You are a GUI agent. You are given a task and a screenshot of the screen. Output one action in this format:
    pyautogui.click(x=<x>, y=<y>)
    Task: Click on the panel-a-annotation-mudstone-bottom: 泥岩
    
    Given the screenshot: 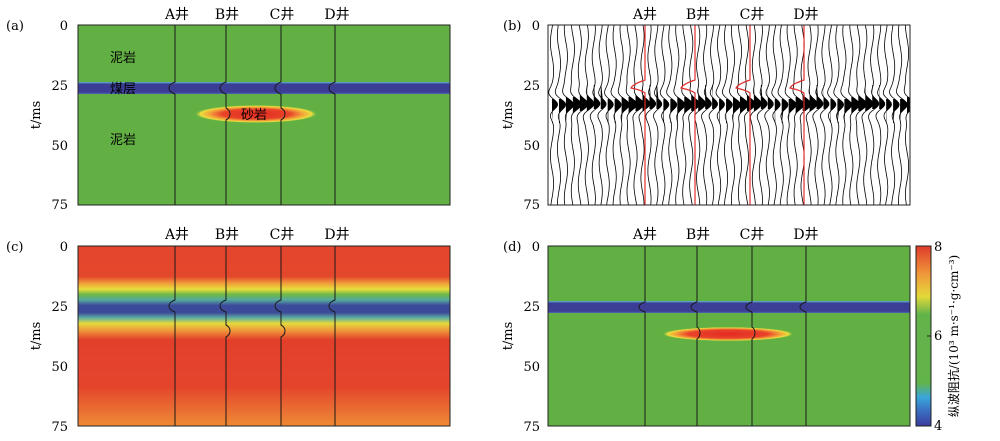 What is the action you would take?
    pyautogui.click(x=123, y=140)
    